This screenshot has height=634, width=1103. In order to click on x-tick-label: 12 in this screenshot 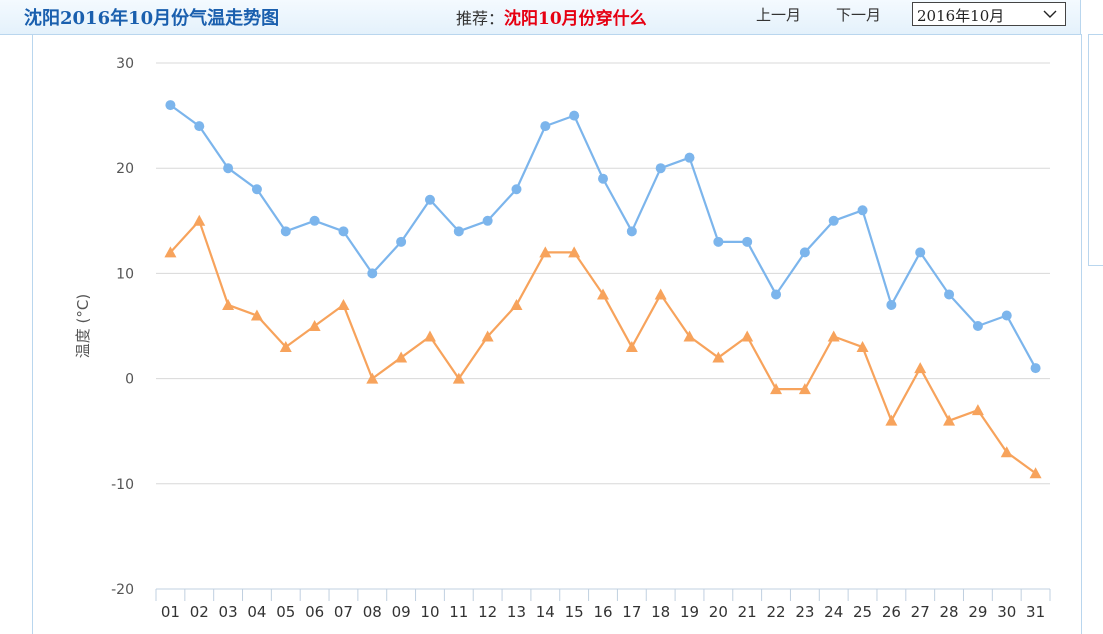, I will do `click(487, 611)`.